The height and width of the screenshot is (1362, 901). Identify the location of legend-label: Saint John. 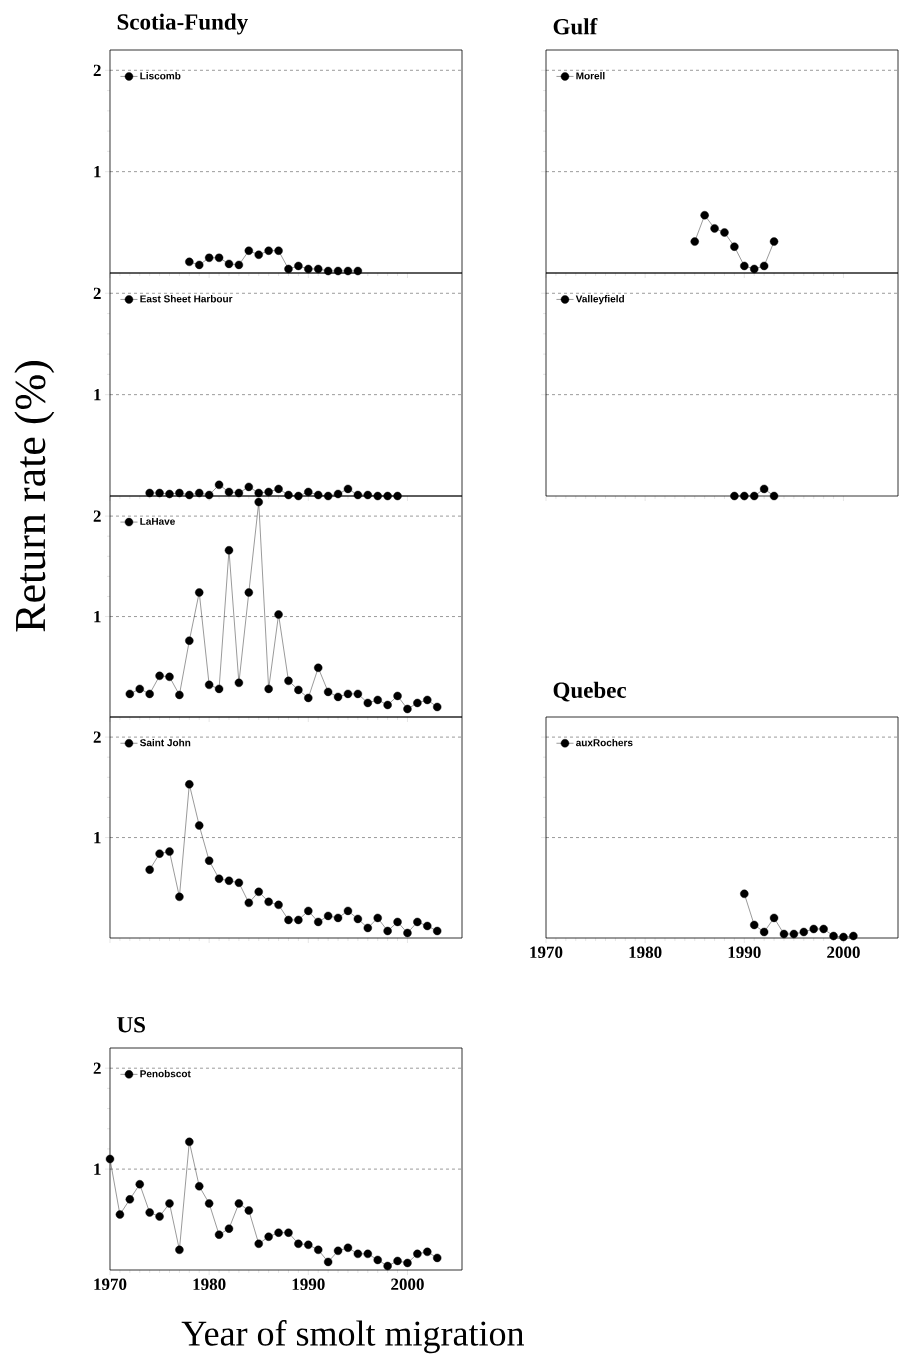
(165, 742).